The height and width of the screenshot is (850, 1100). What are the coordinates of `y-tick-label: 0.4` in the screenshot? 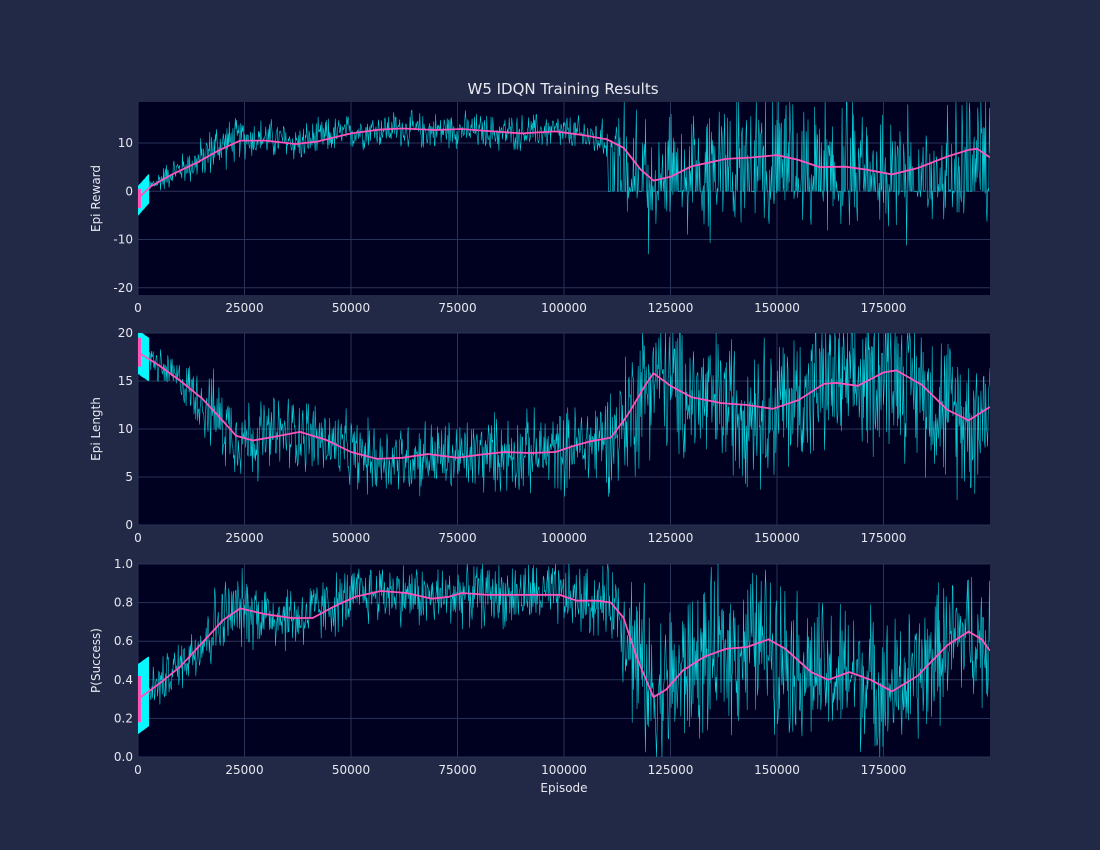 It's located at (123, 680).